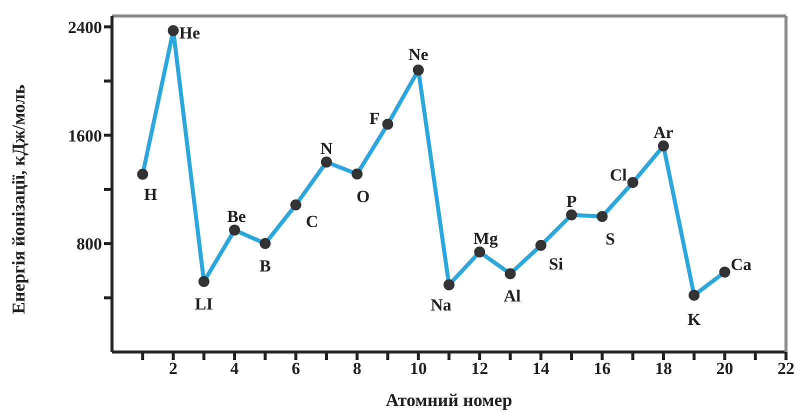 The image size is (804, 415). I want to click on annotation: F, so click(374, 118).